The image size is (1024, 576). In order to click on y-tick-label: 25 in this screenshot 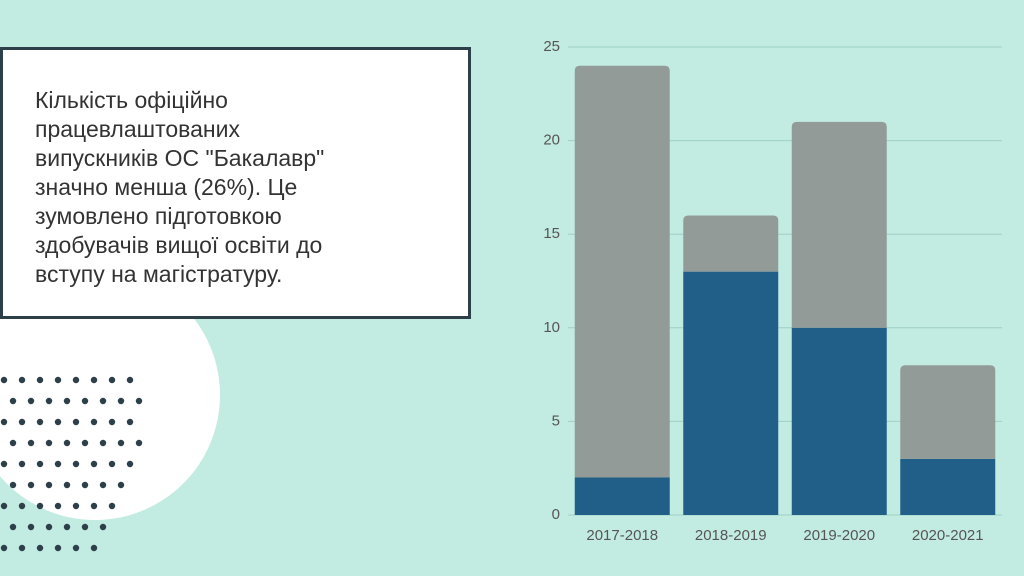, I will do `click(551, 46)`.